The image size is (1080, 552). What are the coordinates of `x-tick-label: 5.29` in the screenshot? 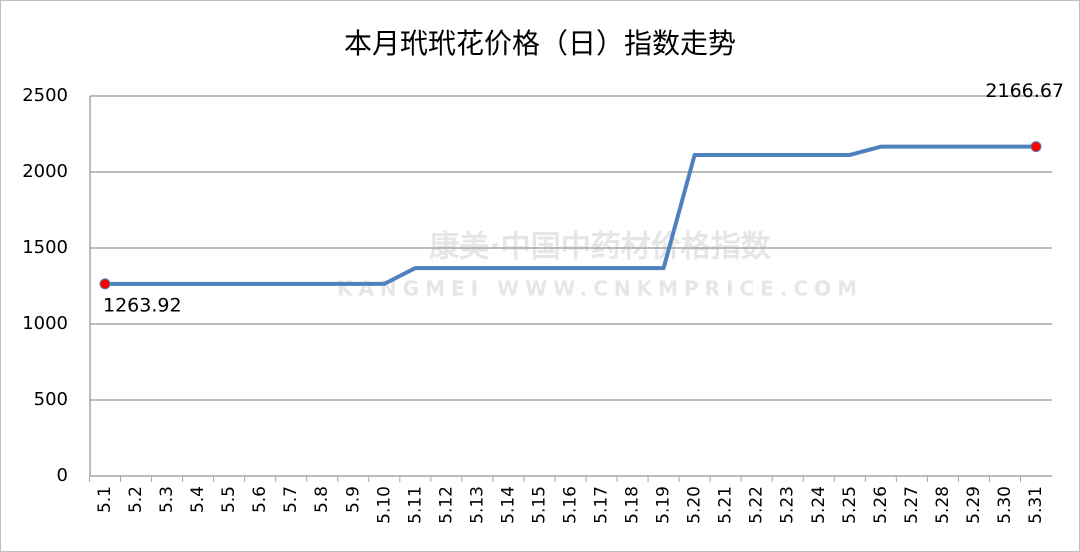 It's located at (974, 505).